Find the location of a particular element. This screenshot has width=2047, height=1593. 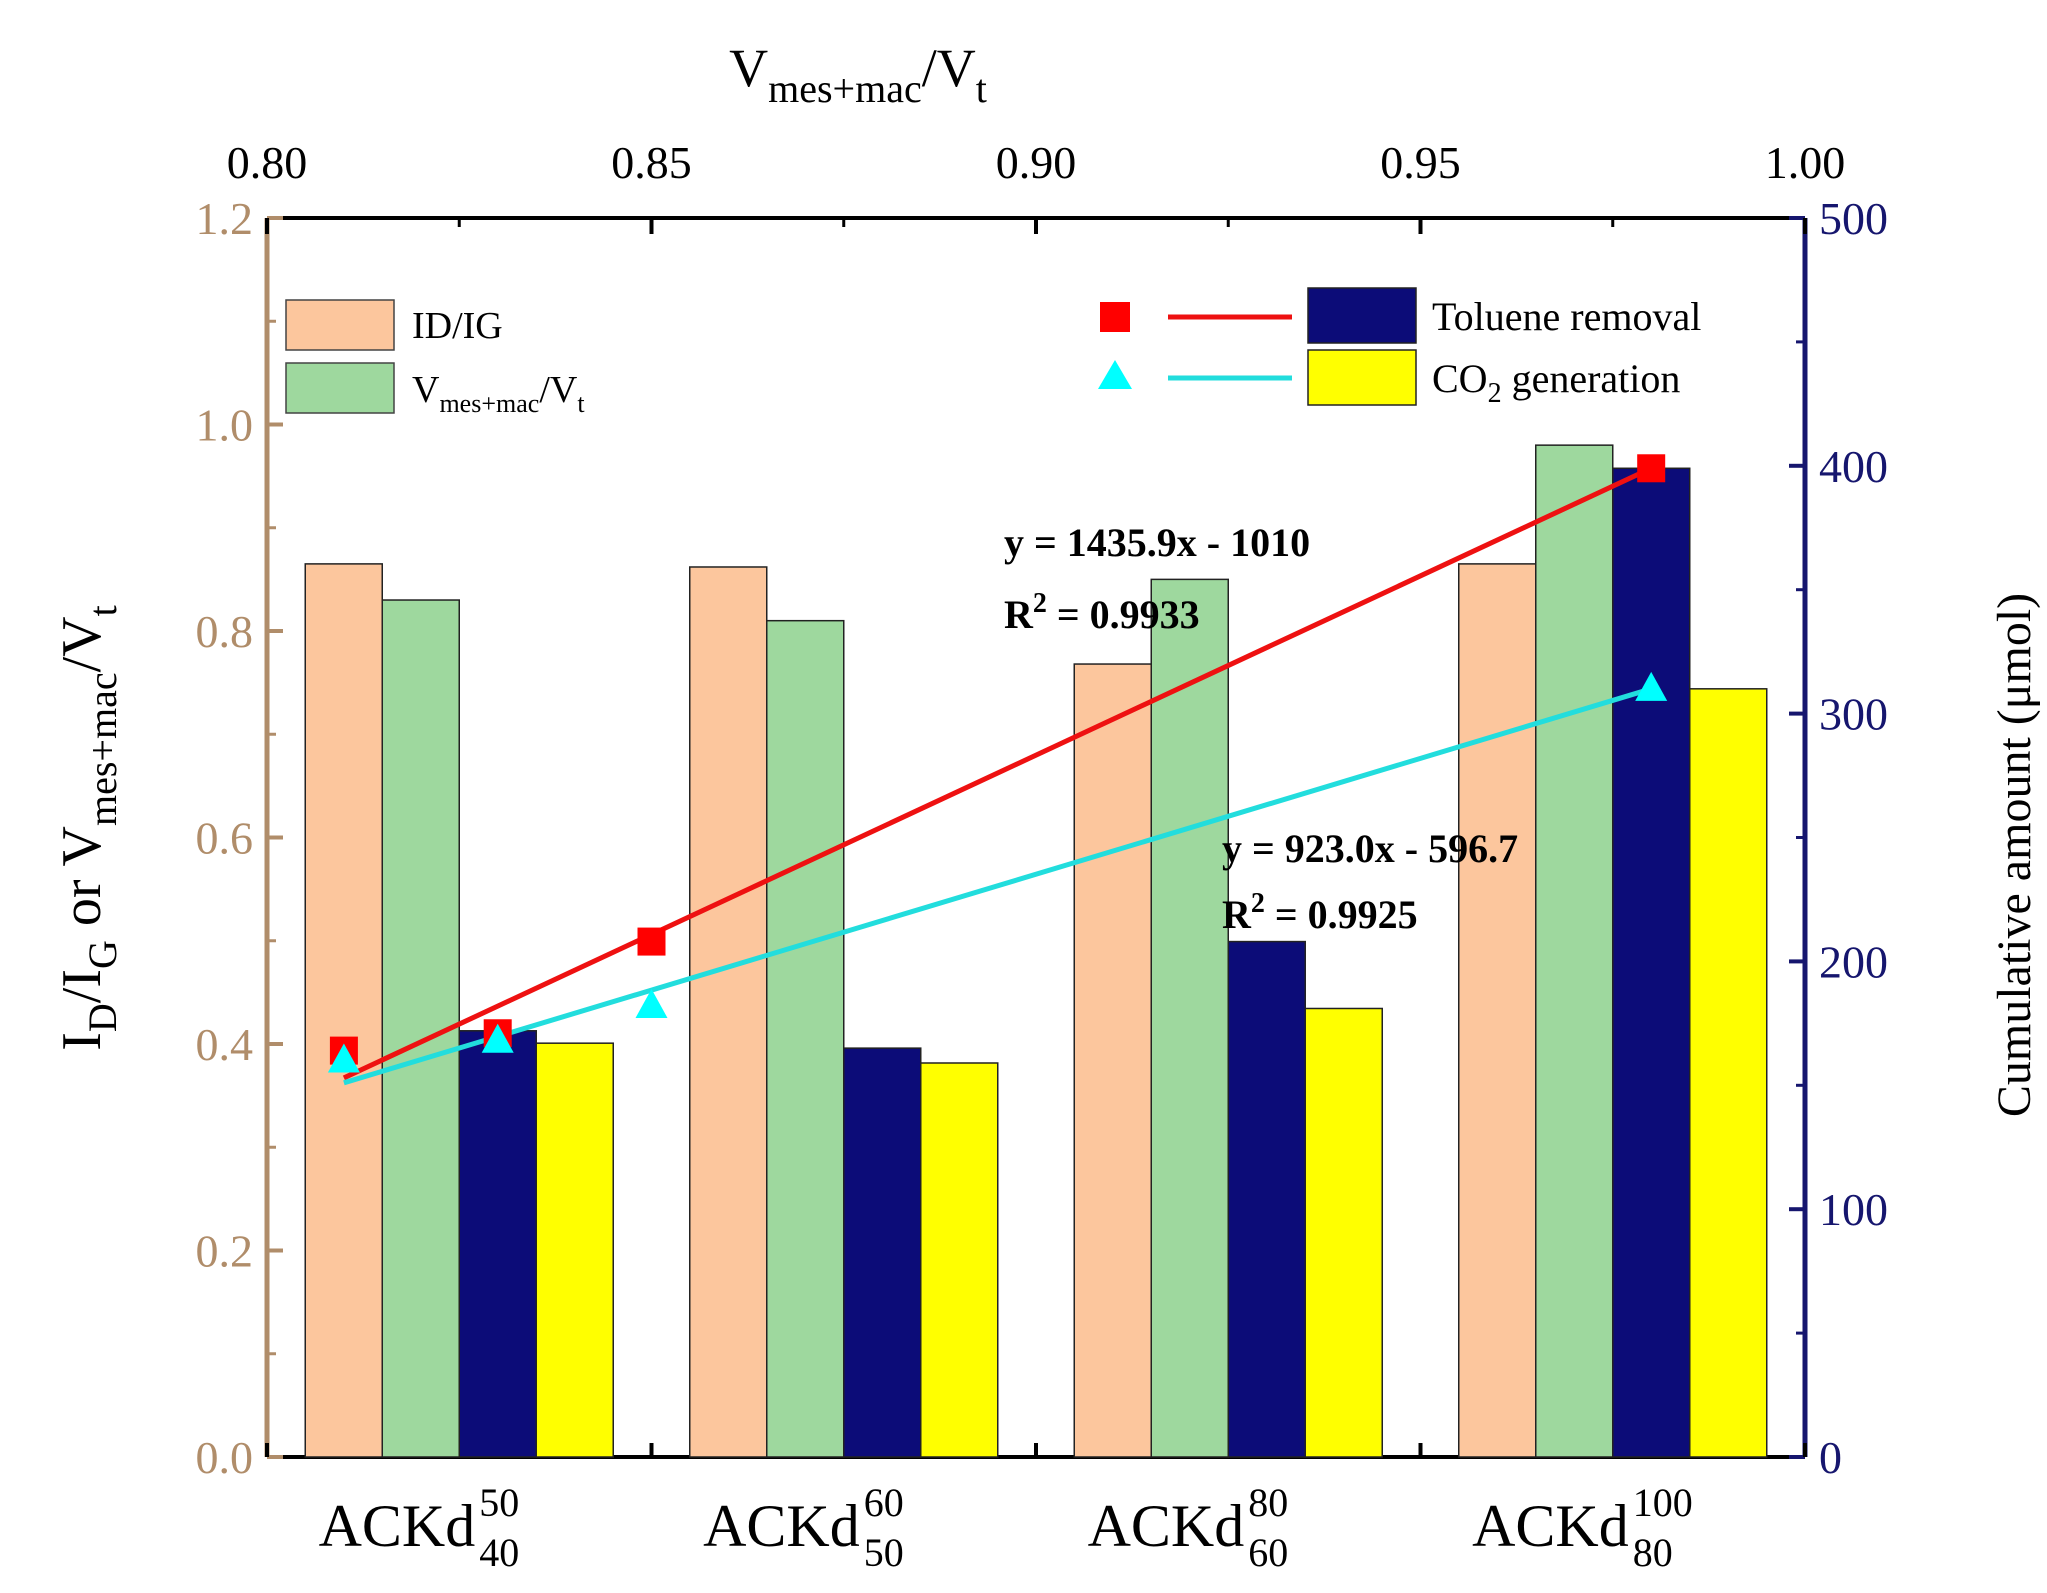

category-label-subscript: 60 is located at coordinates (1268, 1552).